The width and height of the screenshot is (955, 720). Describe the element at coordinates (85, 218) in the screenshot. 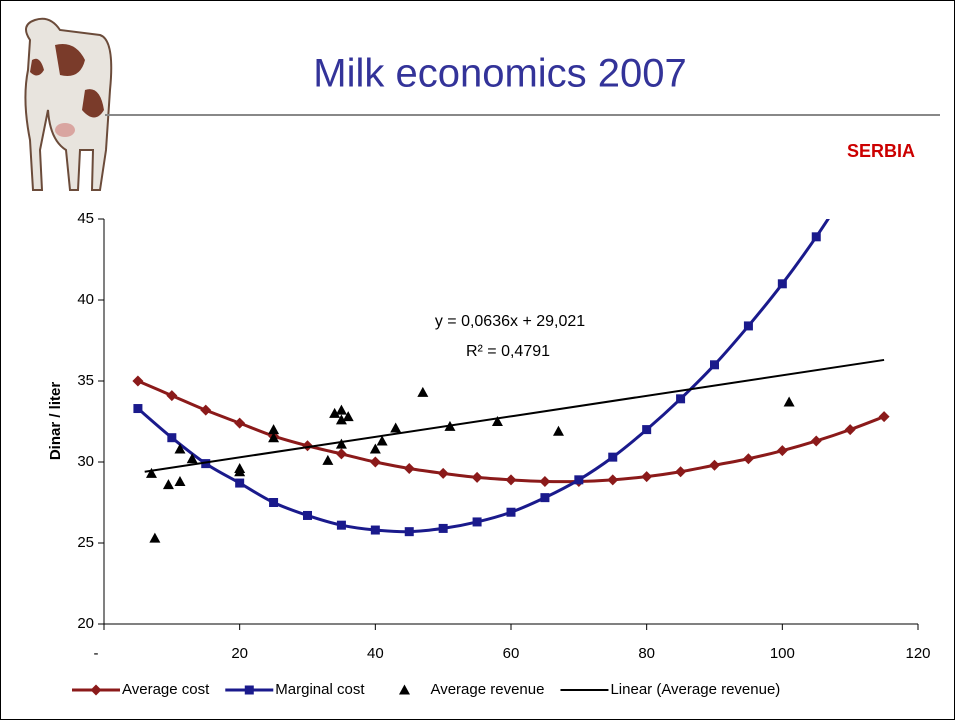

I see `y-tick-label: 45` at that location.